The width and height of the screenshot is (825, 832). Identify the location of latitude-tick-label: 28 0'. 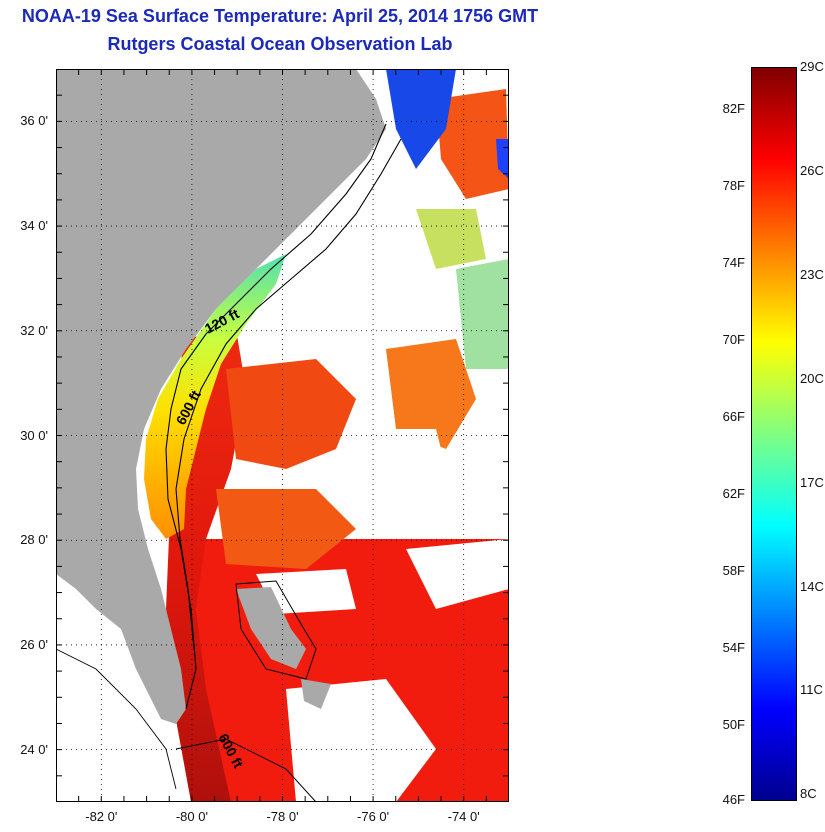
(34, 540).